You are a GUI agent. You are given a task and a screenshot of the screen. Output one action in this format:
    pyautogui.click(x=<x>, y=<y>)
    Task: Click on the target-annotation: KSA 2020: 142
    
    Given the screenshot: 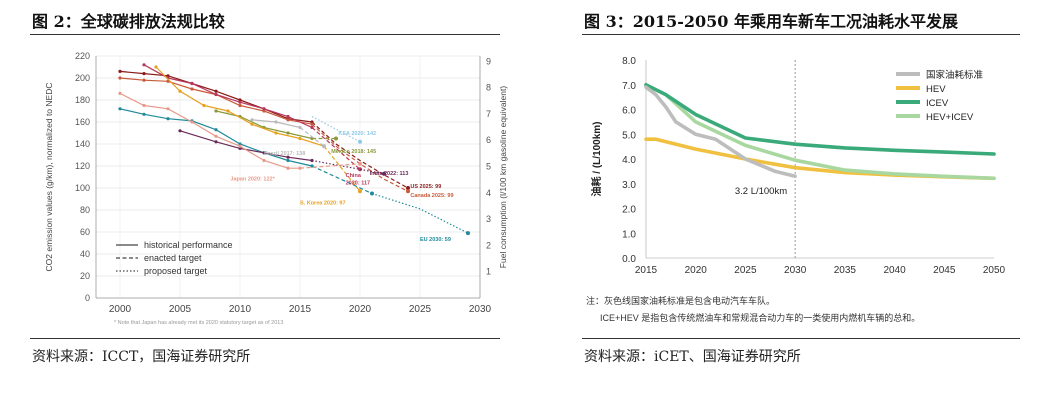 What is the action you would take?
    pyautogui.click(x=357, y=134)
    